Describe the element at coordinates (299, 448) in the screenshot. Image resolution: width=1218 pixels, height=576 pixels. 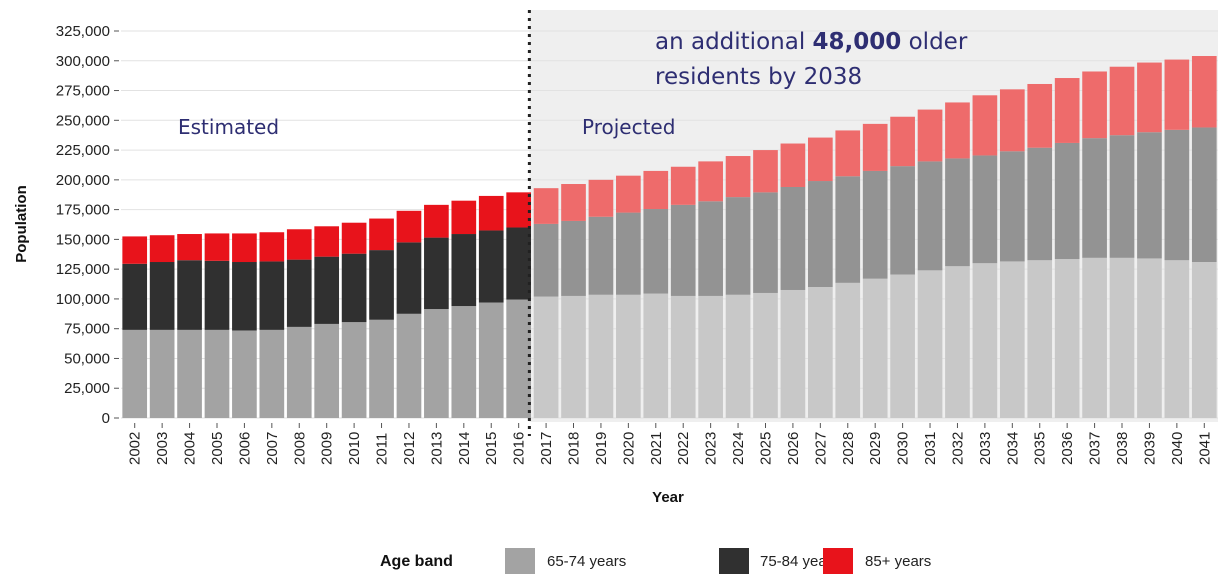
I see `x-tick-label: 2008` at that location.